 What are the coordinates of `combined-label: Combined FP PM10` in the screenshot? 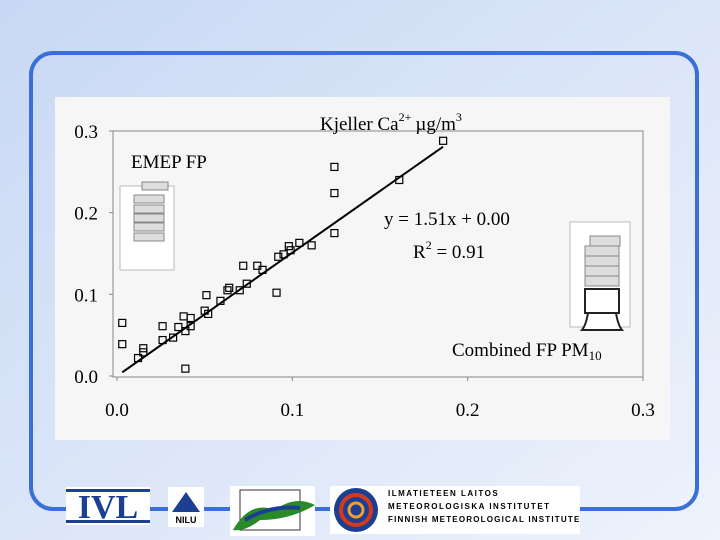 It's located at (527, 351).